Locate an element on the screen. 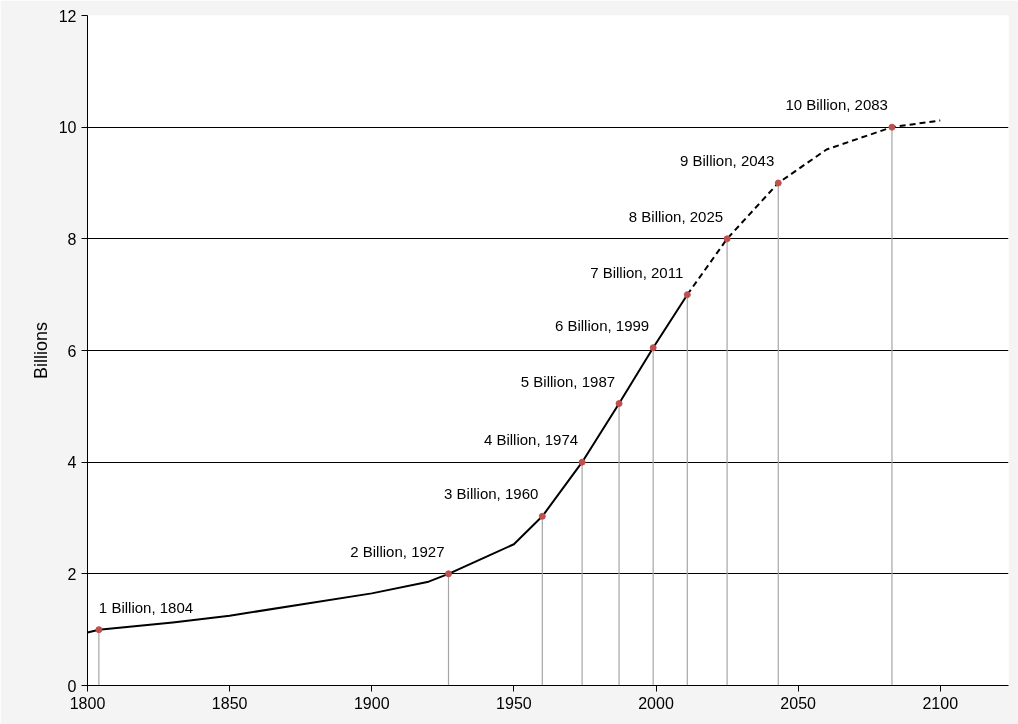  x-tick-label: 1900 is located at coordinates (371, 703).